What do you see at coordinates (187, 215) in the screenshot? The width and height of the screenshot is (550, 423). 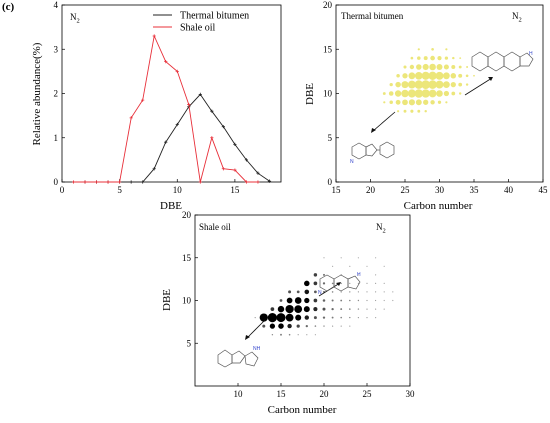 I see `shale-bubble-ytick-label: 20` at bounding box center [187, 215].